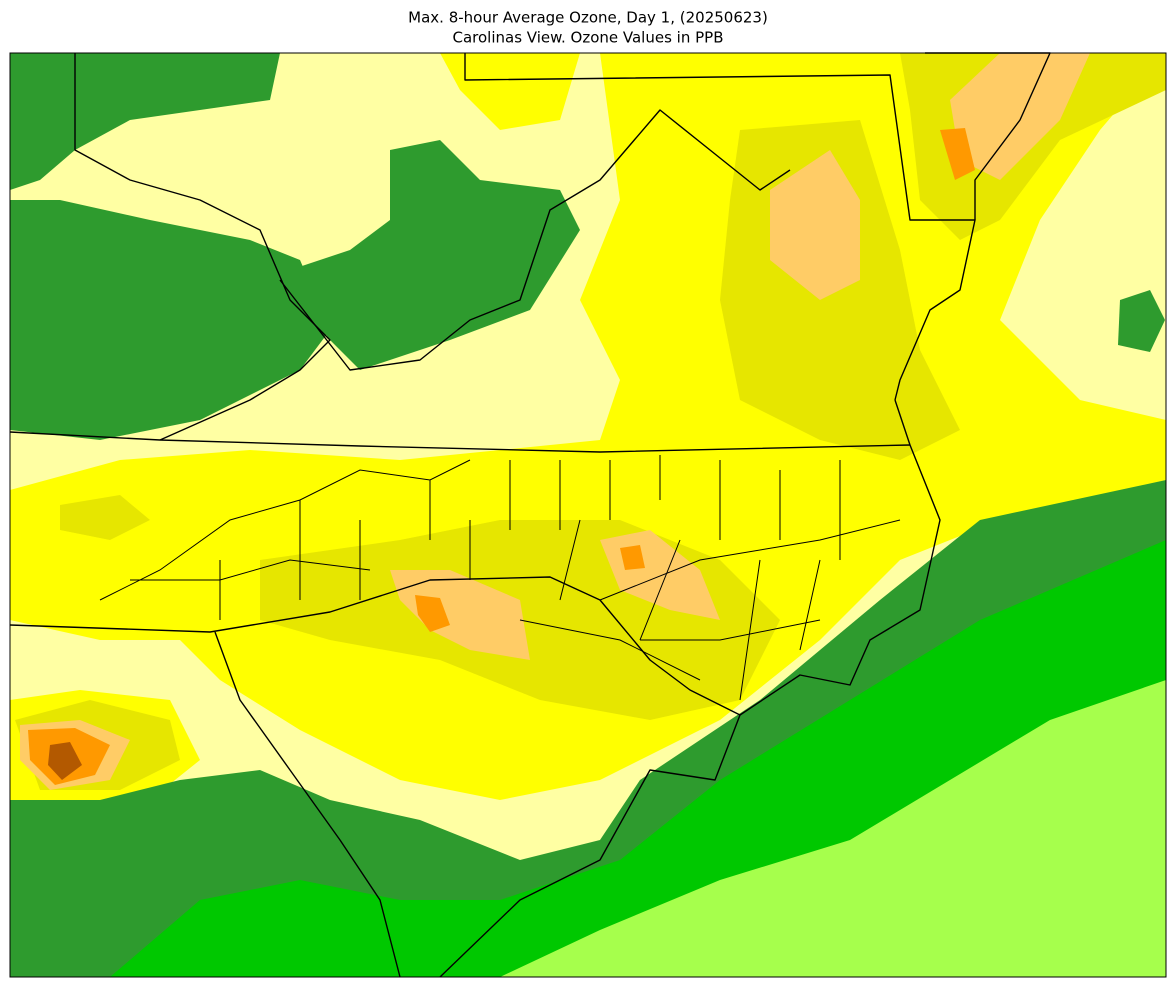 Image resolution: width=1176 pixels, height=991 pixels. What do you see at coordinates (105, 517) in the screenshot?
I see `olive-level` at bounding box center [105, 517].